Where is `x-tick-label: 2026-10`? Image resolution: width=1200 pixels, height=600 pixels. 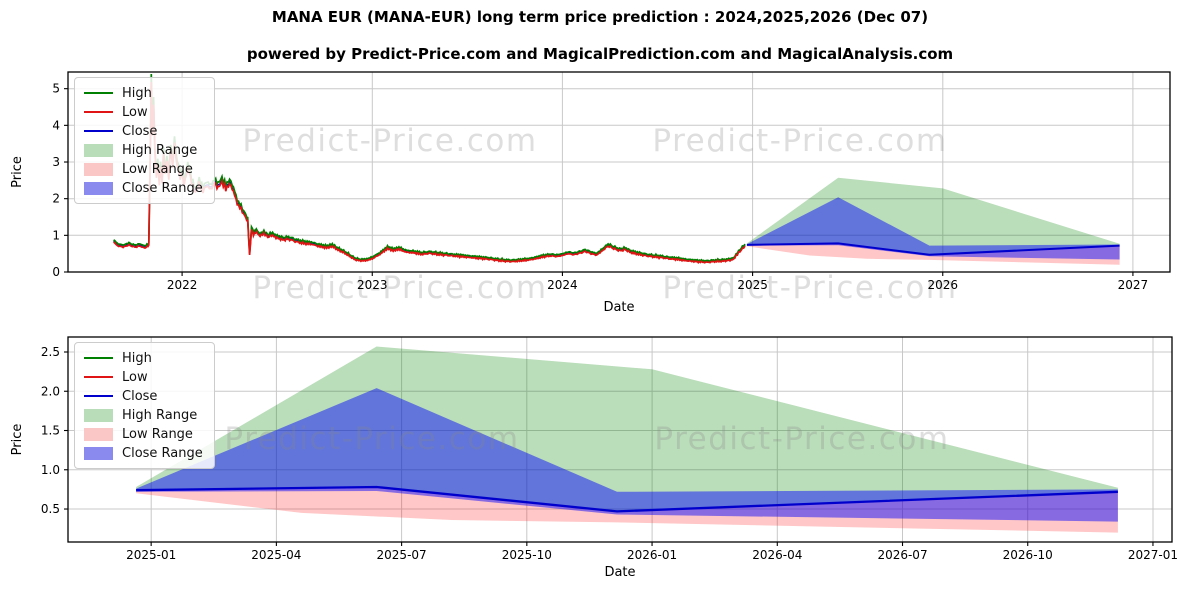
x-tick-label: 2026-10 is located at coordinates (1028, 555).